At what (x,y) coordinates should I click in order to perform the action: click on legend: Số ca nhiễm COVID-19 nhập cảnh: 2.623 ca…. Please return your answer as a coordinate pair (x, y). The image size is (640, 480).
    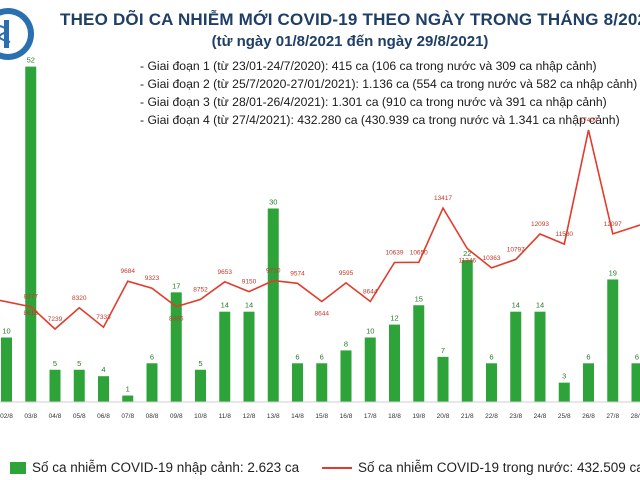
    Looking at the image, I should click on (320, 467).